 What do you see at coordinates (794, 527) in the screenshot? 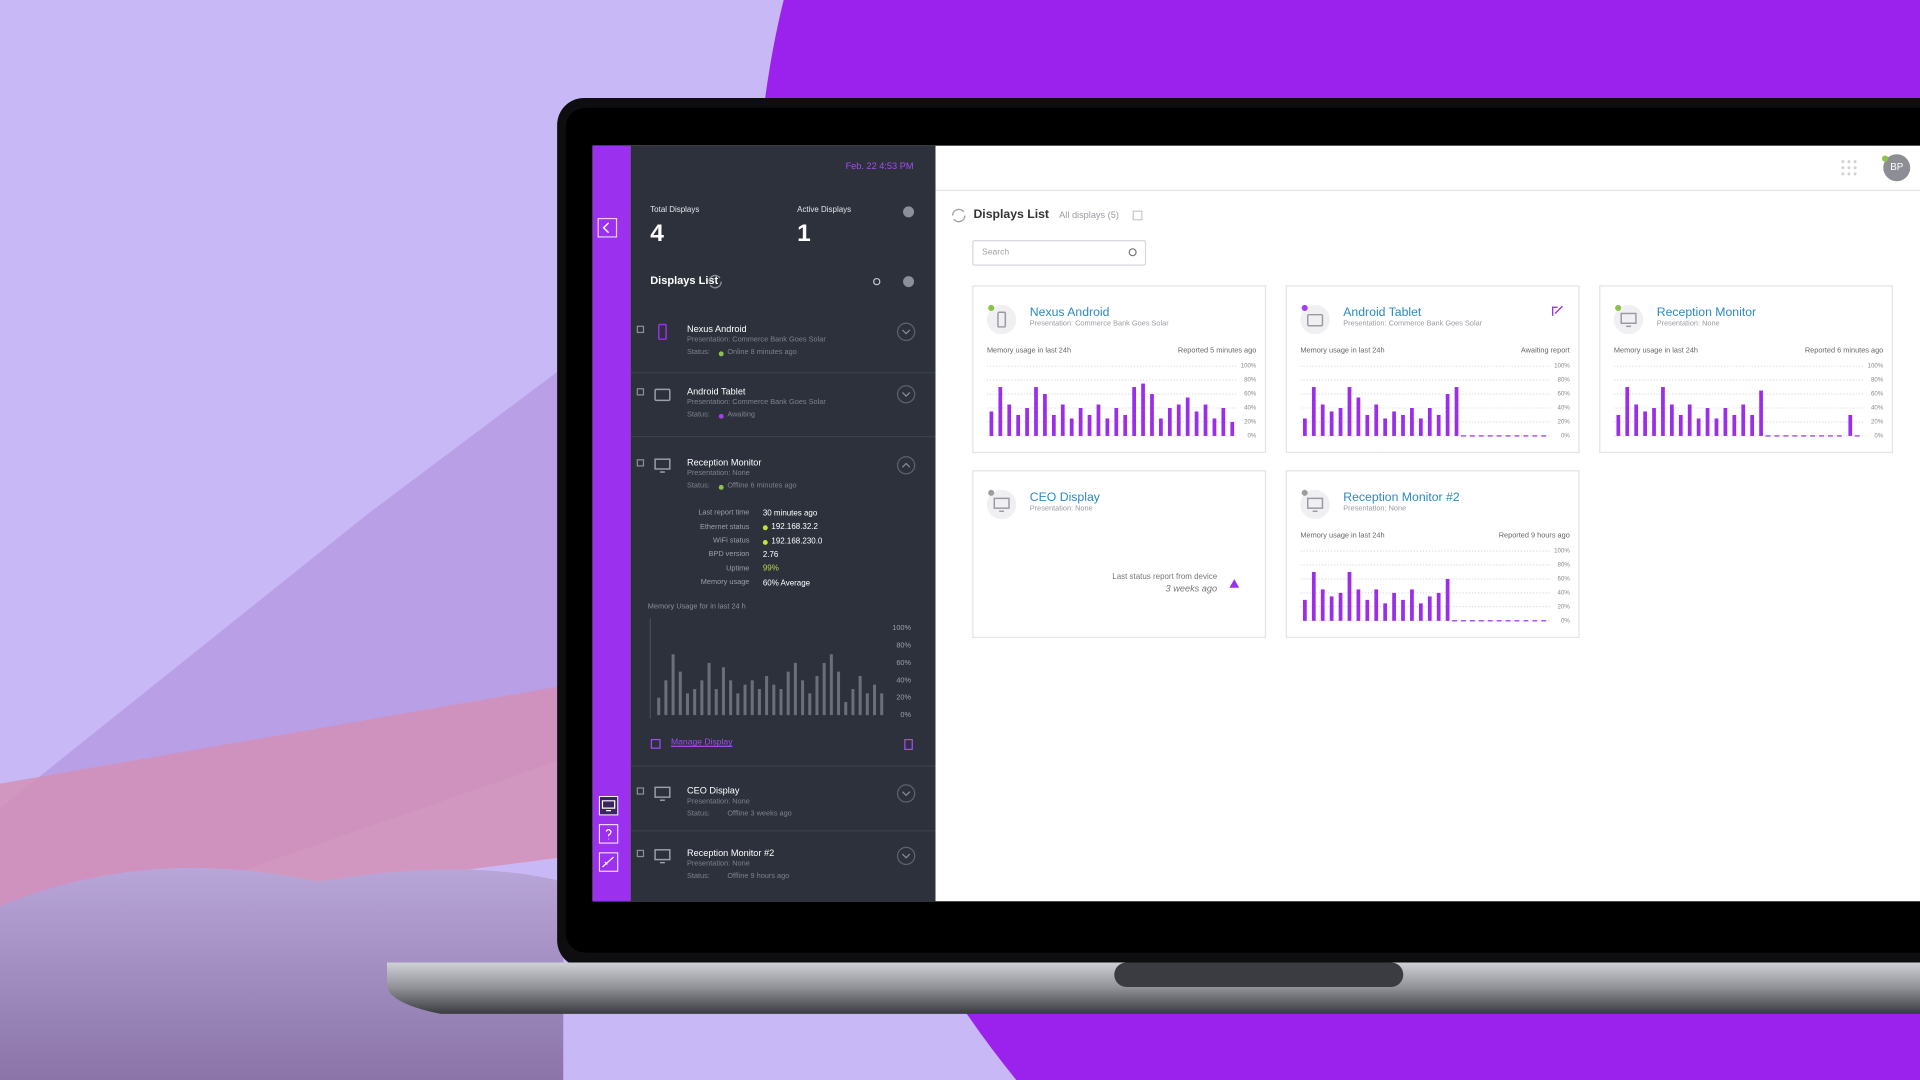
I see `detail-value: 192.168.32.2` at bounding box center [794, 527].